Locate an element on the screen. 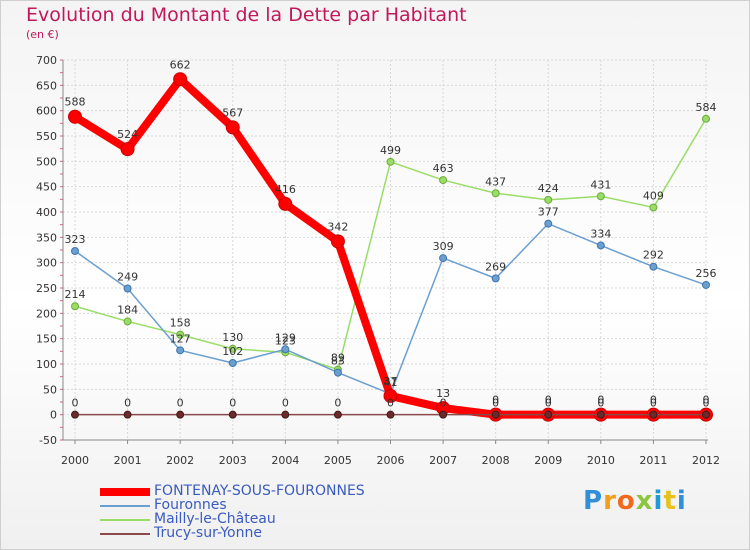 The width and height of the screenshot is (750, 550). data-label-fouronnes: 309 is located at coordinates (443, 246).